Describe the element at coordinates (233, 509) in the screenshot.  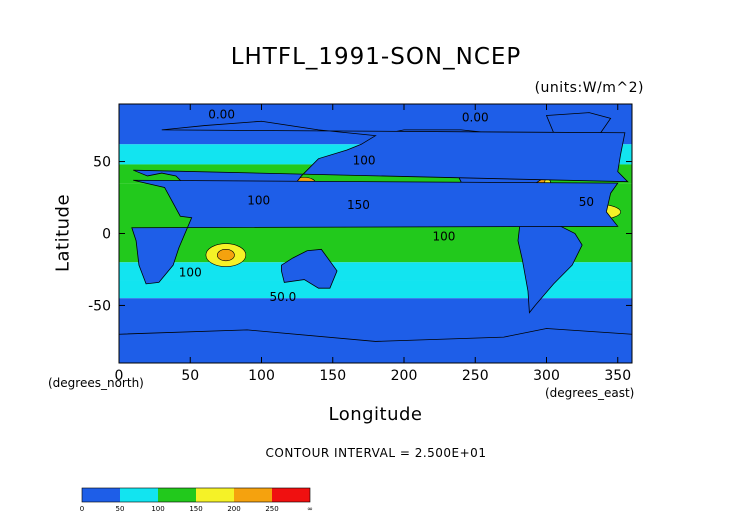
I see `colorbar-tick-label: 200` at that location.